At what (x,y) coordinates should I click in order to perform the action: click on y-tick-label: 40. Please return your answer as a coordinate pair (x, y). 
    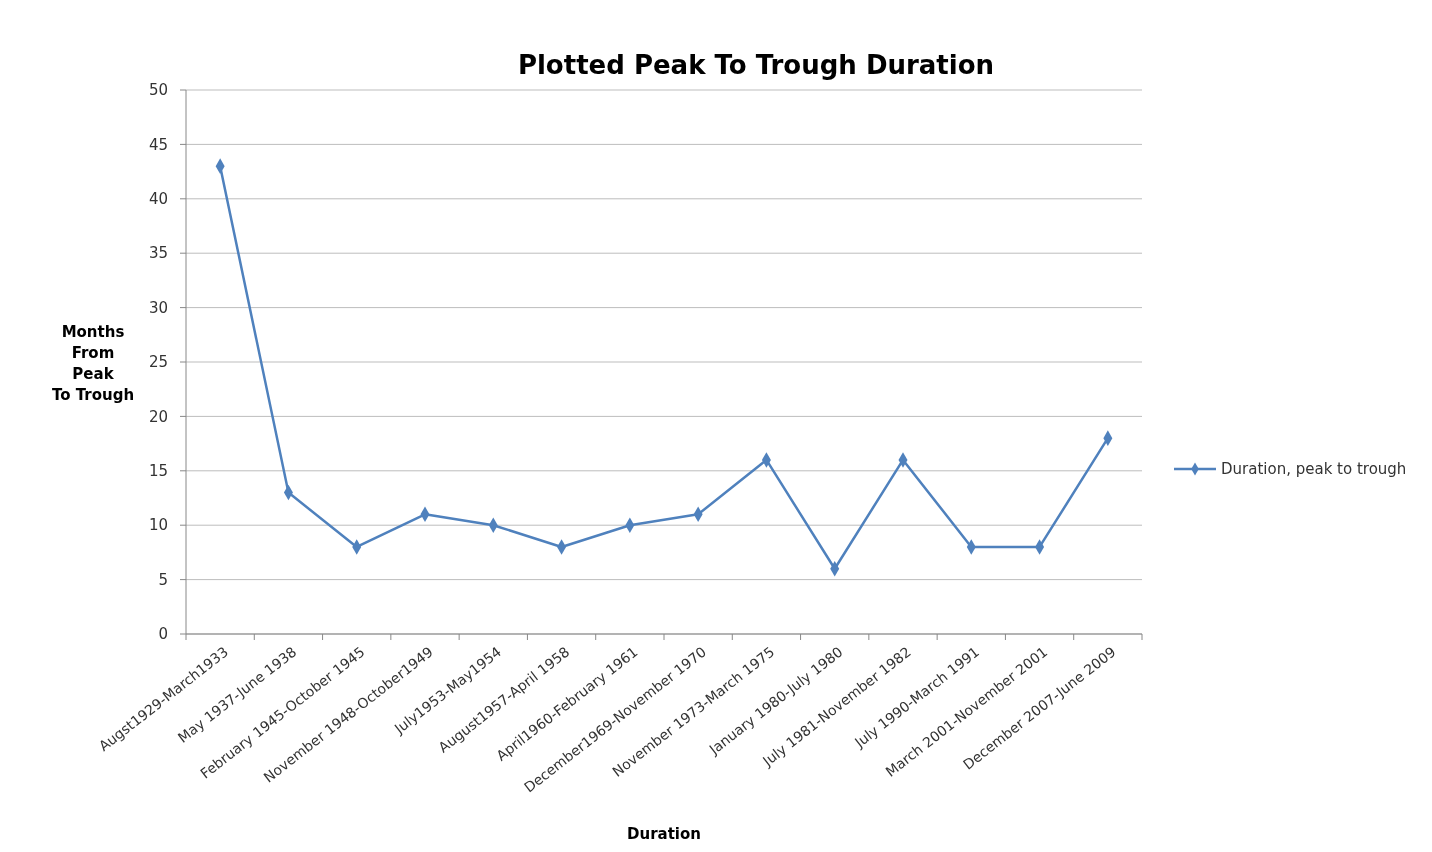
    Looking at the image, I should click on (158, 199).